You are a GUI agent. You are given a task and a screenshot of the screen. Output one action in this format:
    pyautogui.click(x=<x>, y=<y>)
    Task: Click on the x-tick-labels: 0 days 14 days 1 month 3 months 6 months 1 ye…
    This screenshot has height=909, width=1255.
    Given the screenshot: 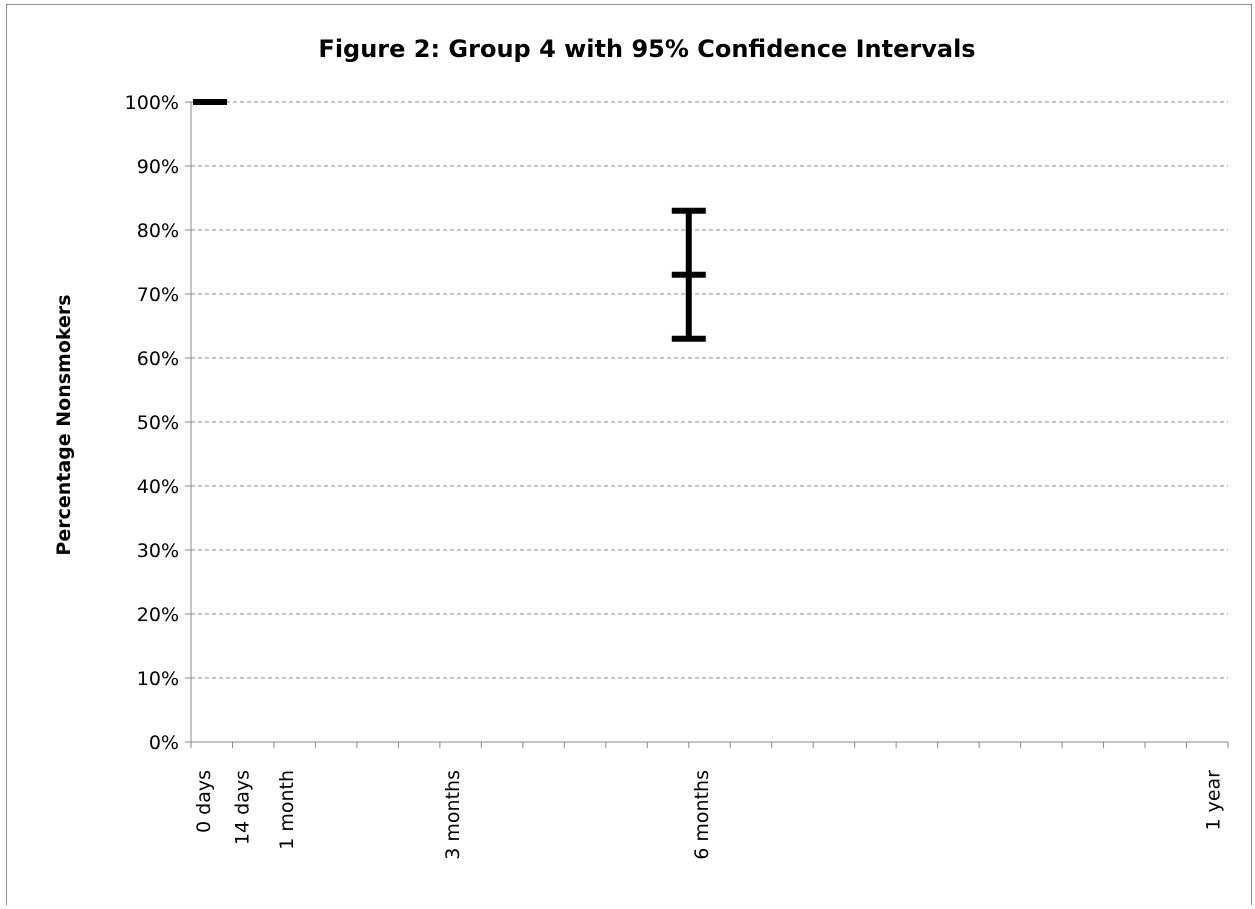 What is the action you would take?
    pyautogui.click(x=708, y=815)
    